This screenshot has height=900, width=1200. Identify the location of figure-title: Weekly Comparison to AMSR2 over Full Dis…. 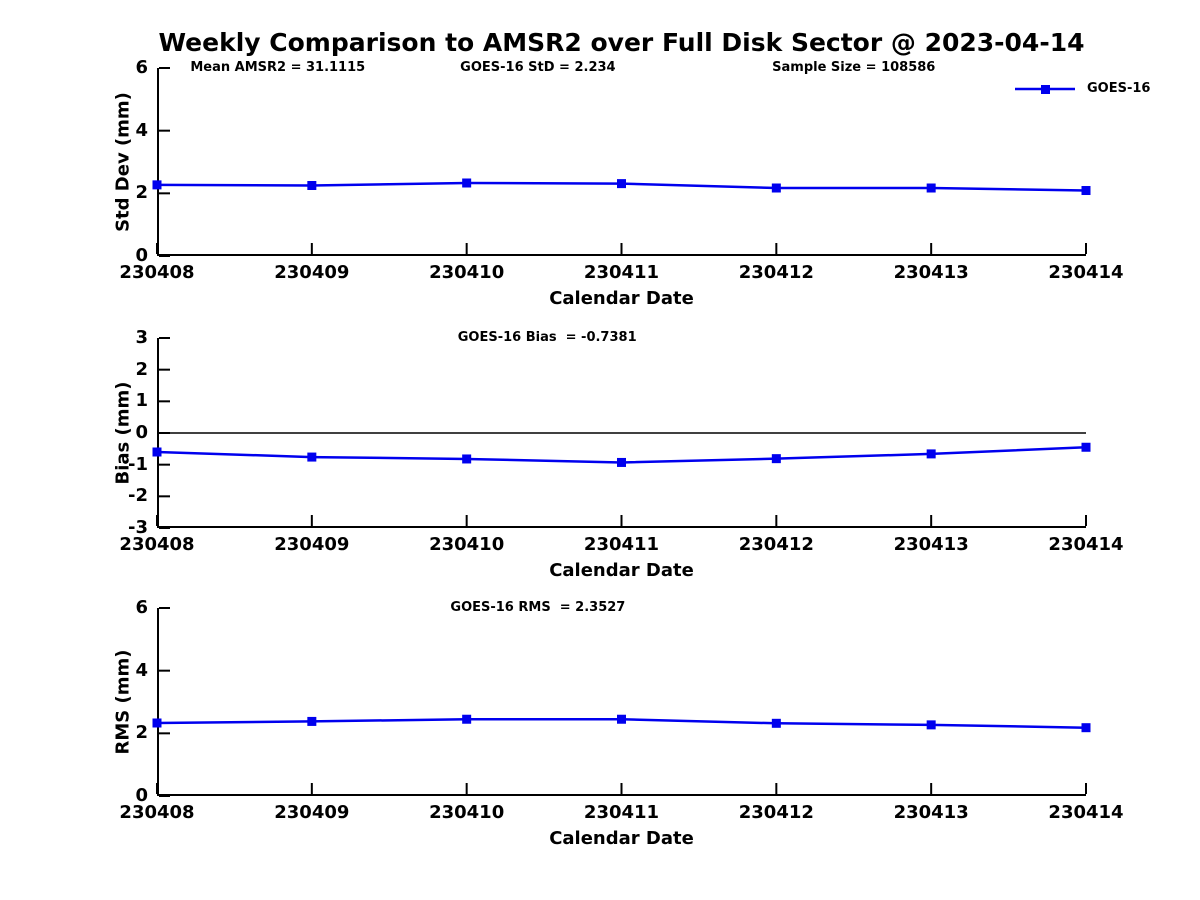
(621, 42).